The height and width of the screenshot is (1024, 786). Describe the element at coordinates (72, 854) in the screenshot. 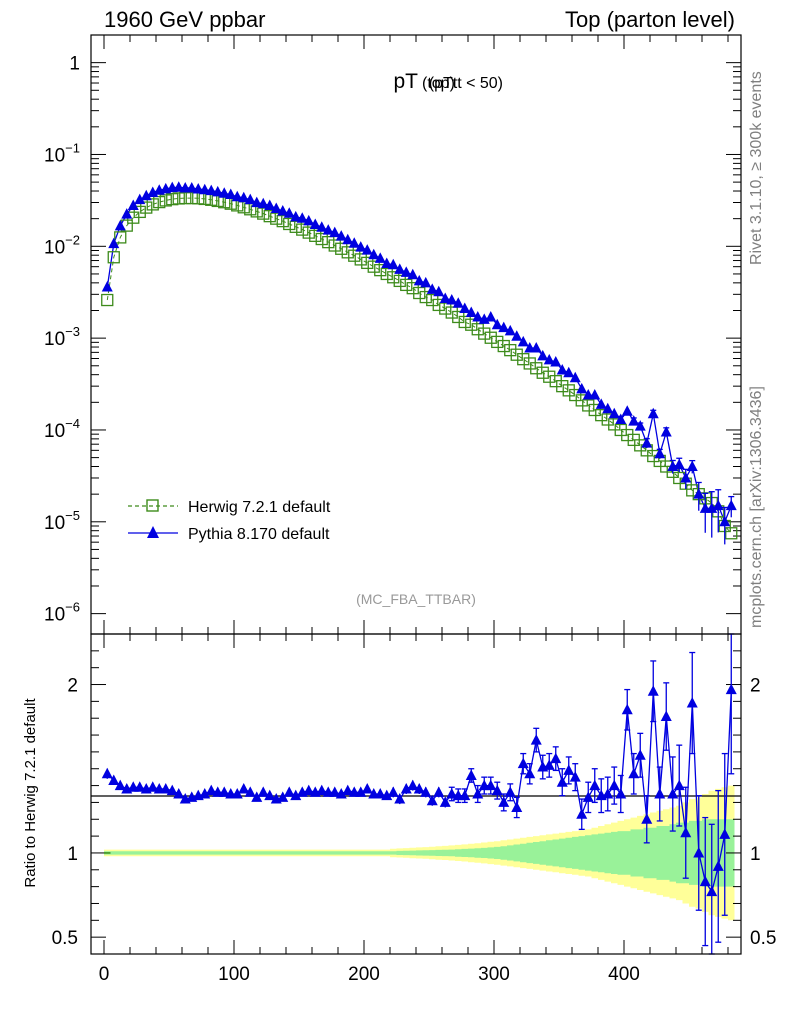

I see `ratio-y-tick-label: 1` at that location.